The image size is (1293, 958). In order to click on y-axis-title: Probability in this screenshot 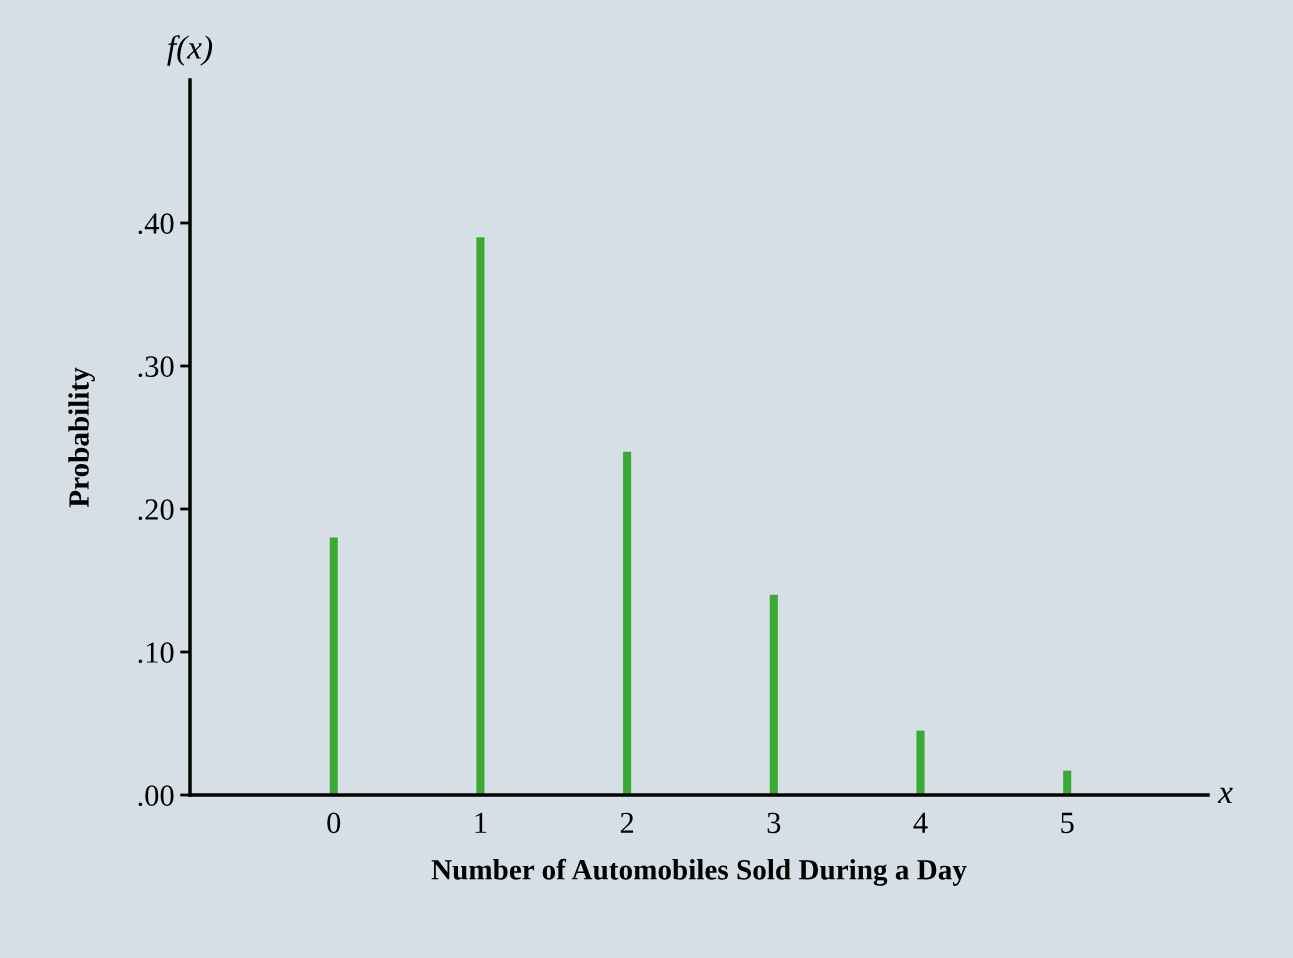, I will do `click(81, 437)`.